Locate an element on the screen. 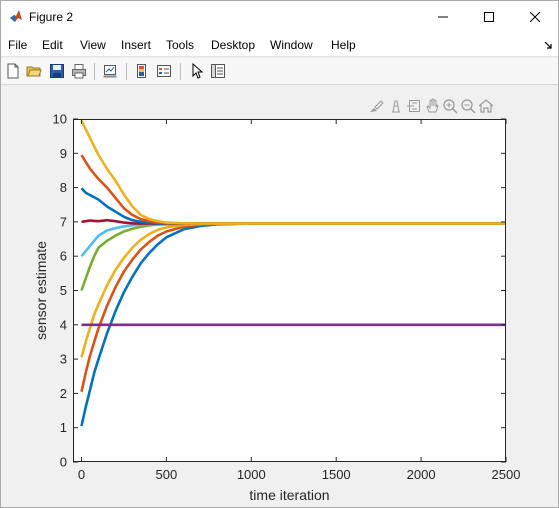 This screenshot has width=559, height=508. zoom-in-button is located at coordinates (450, 106).